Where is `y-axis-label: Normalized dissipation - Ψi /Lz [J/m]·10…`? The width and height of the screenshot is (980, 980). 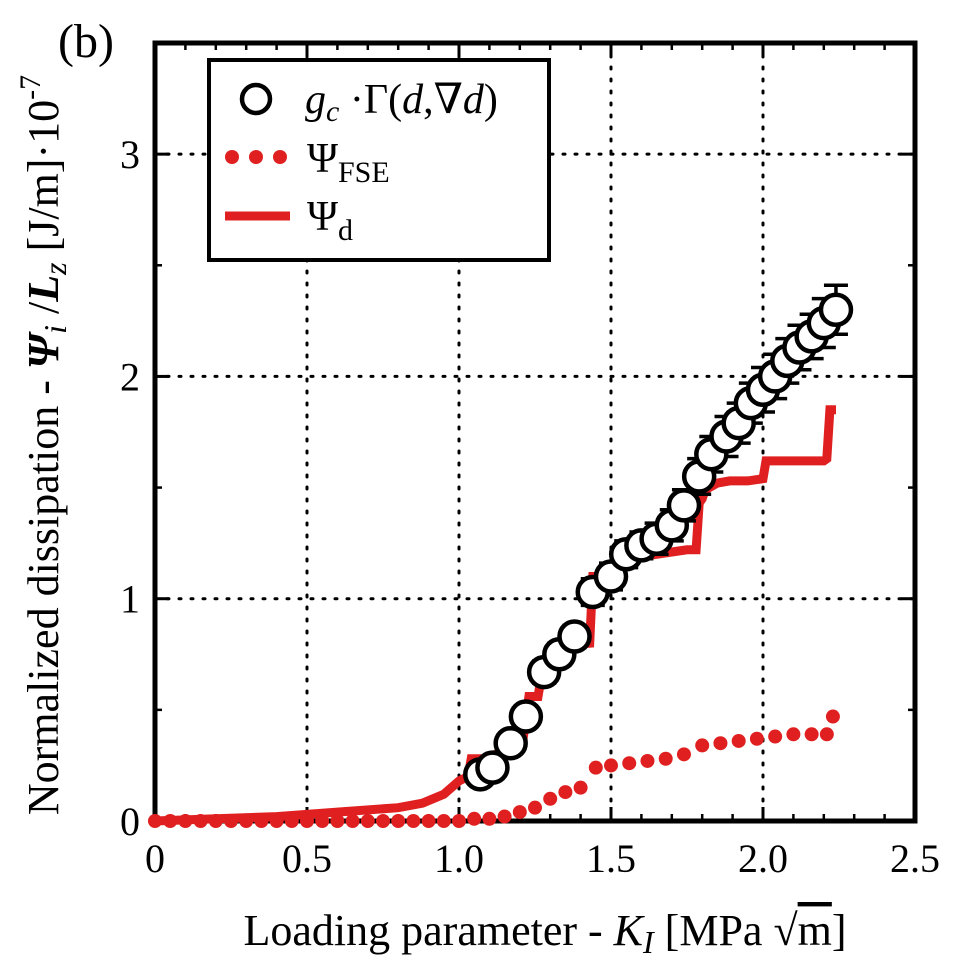 y-axis-label: Normalized dissipation - Ψi /Lz [J/m]·10… is located at coordinates (43, 445).